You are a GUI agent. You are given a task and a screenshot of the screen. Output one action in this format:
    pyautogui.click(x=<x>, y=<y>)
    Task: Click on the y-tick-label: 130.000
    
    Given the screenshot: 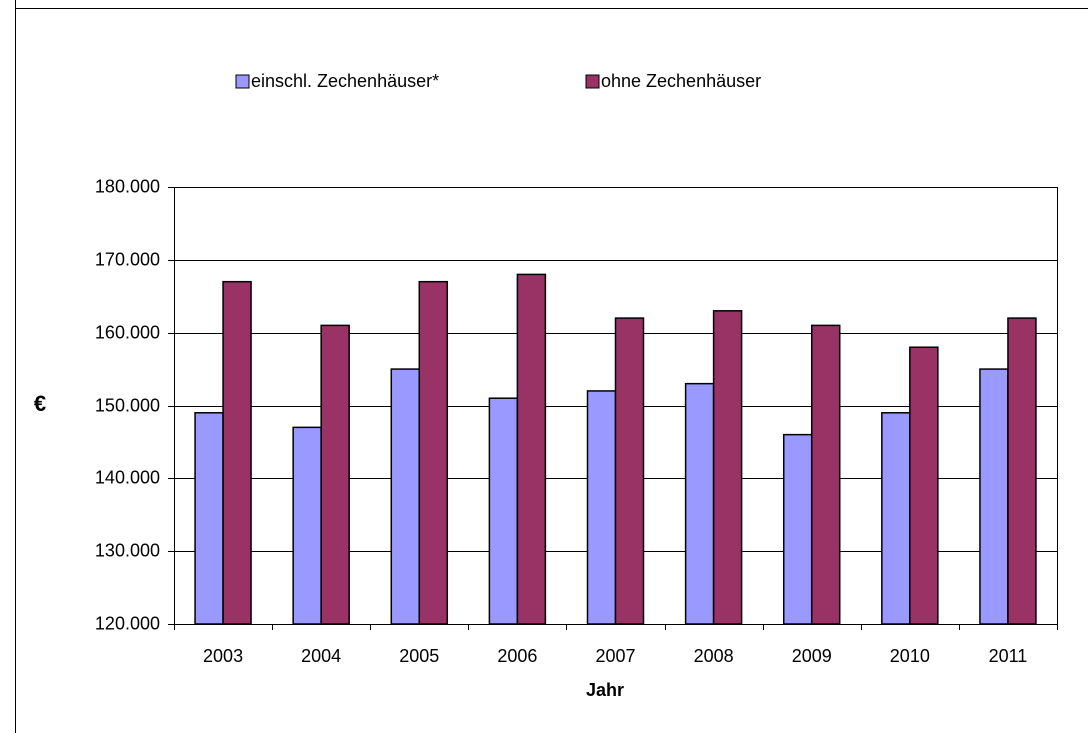 What is the action you would take?
    pyautogui.click(x=127, y=550)
    